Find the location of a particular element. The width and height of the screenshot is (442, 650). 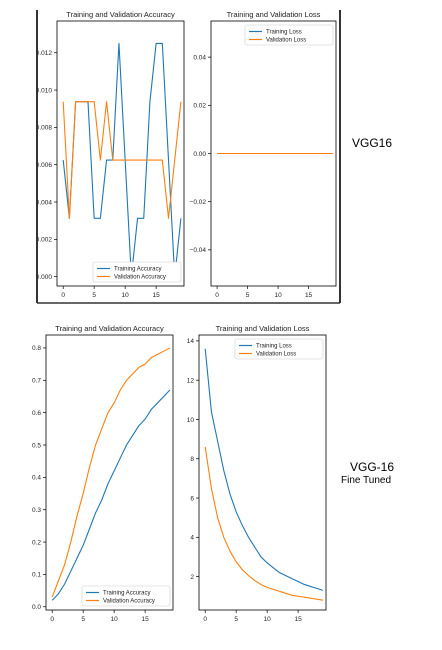

y-tick-label: 0.8 is located at coordinates (36, 348).